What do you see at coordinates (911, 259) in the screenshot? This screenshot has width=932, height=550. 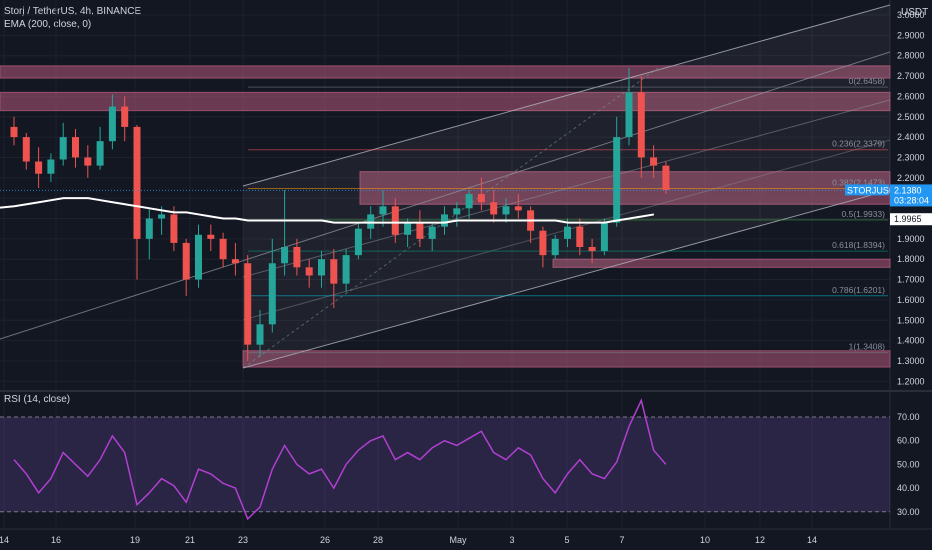 I see `price-tick-label: 1.8000` at bounding box center [911, 259].